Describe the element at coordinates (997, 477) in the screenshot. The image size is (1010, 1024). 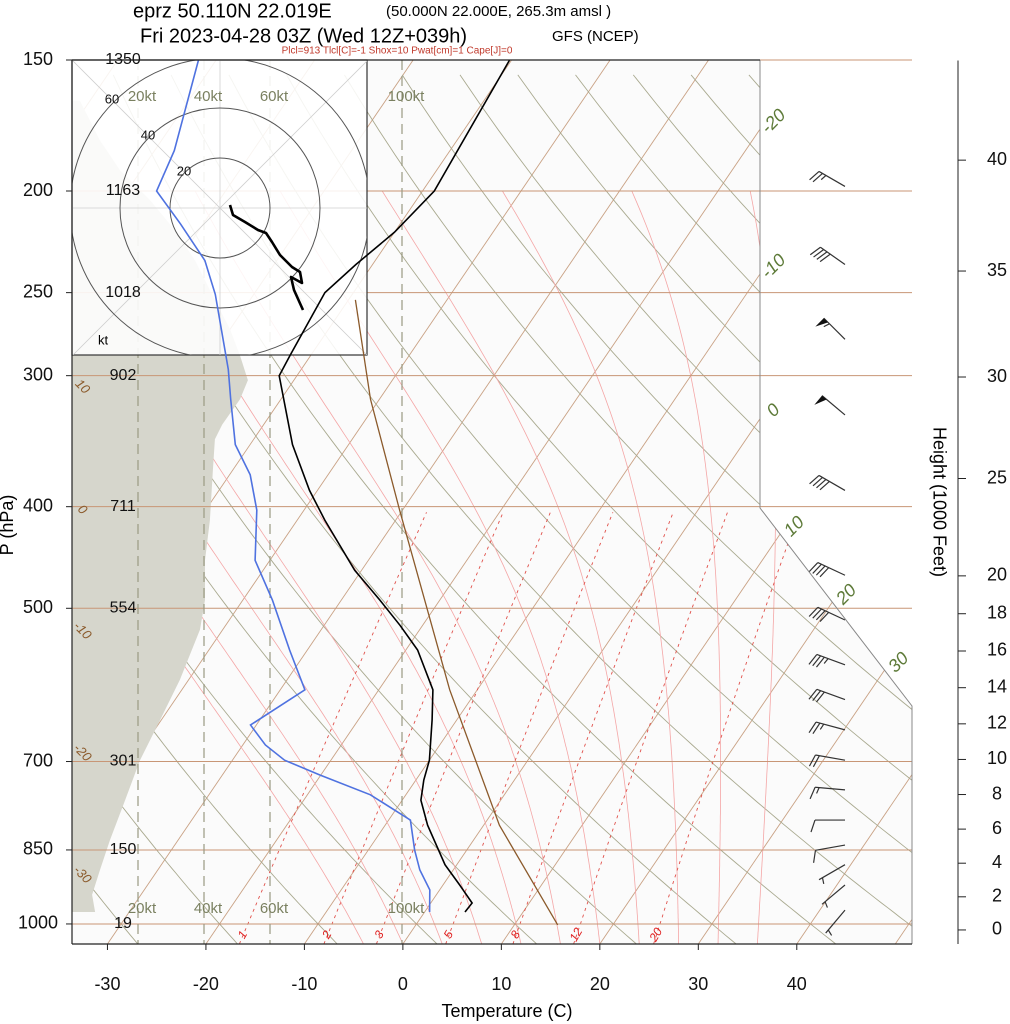
I see `y2-tick-label: 25` at that location.